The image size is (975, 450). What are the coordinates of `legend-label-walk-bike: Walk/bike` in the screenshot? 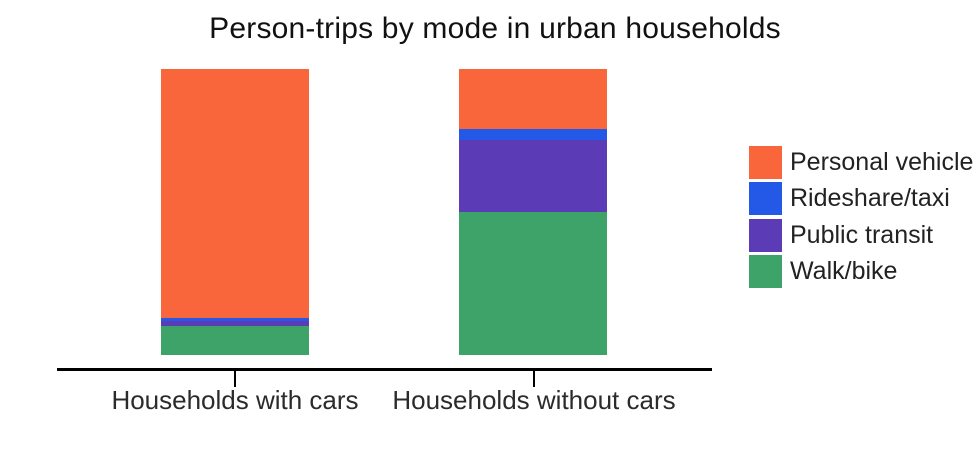 It's located at (844, 271).